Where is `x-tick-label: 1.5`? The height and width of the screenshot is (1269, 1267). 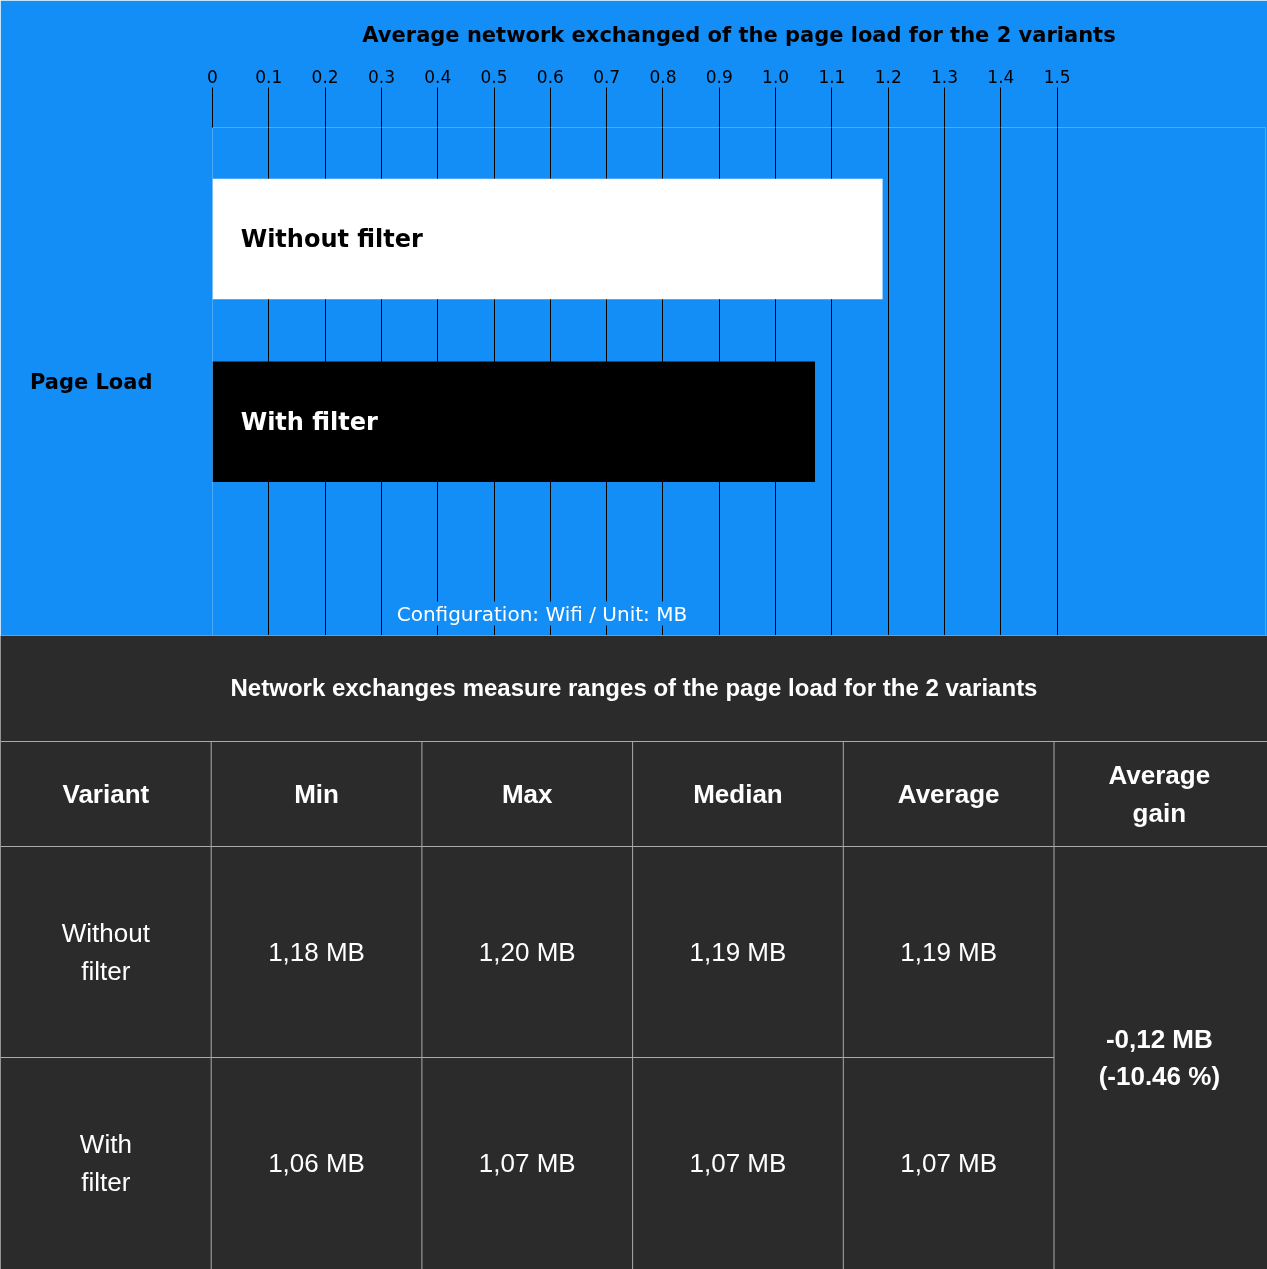
x-tick-label: 1.5 is located at coordinates (1057, 76).